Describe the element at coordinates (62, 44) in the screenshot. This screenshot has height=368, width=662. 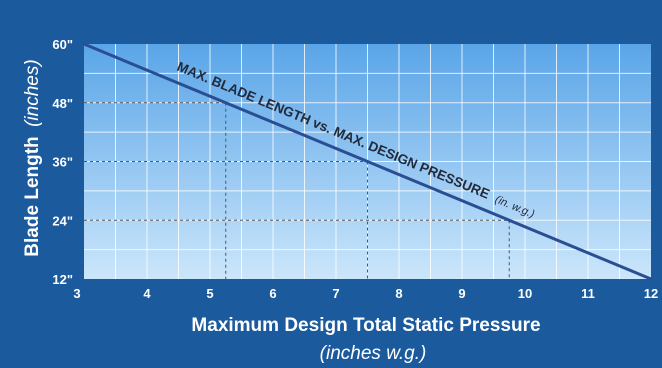
I see `y-tick-label: 60"` at that location.